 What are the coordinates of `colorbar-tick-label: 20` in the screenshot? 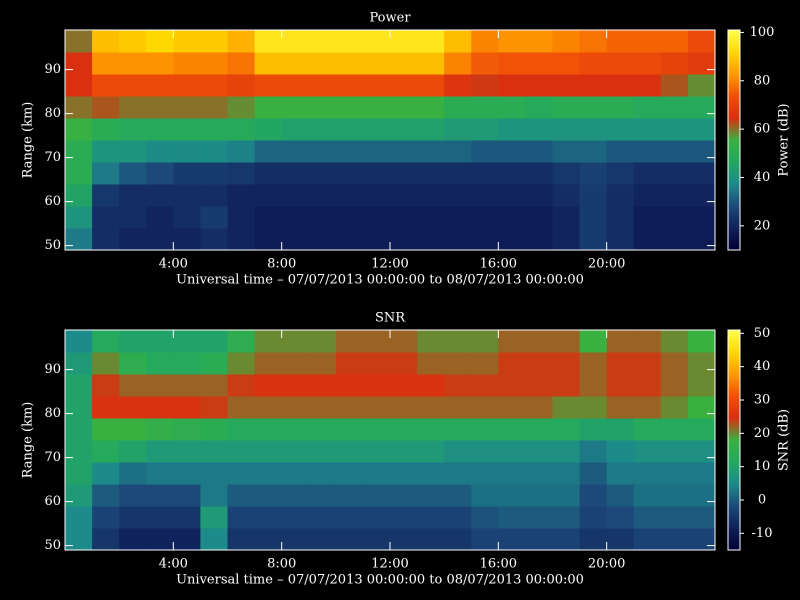 It's located at (762, 433).